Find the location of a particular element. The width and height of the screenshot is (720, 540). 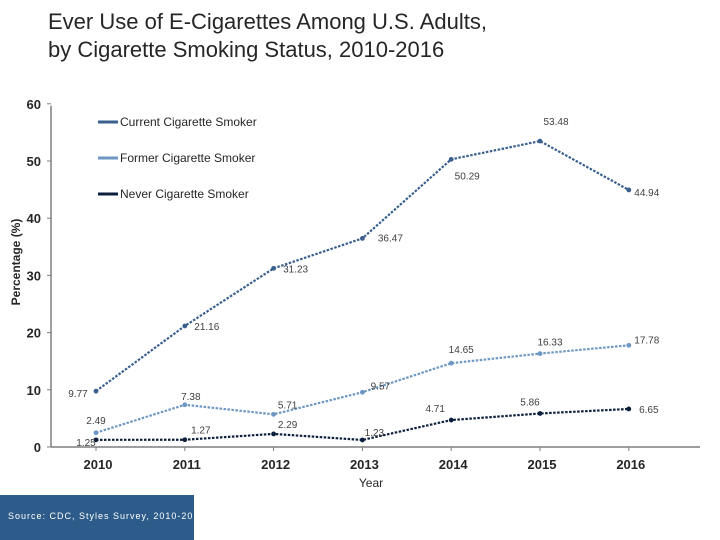

data-label-former-smoker: 2.49 is located at coordinates (96, 421).